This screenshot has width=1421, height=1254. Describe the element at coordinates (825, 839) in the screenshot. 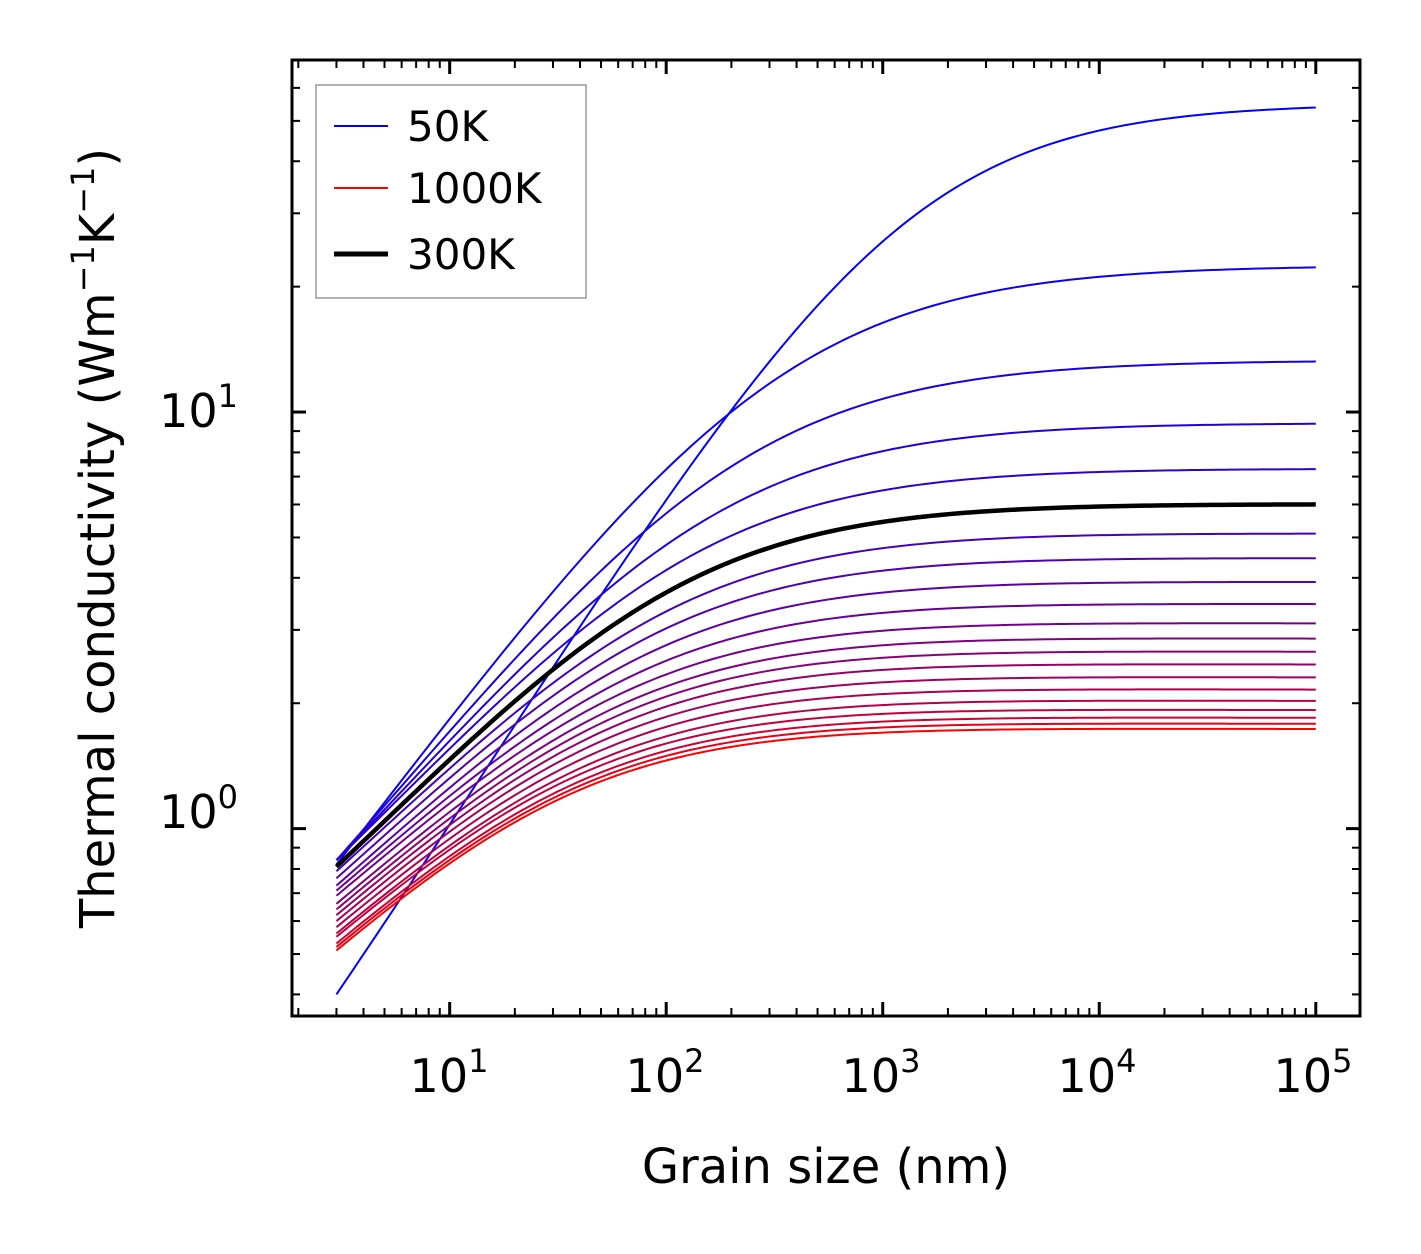

I see `series-line-1000k` at that location.